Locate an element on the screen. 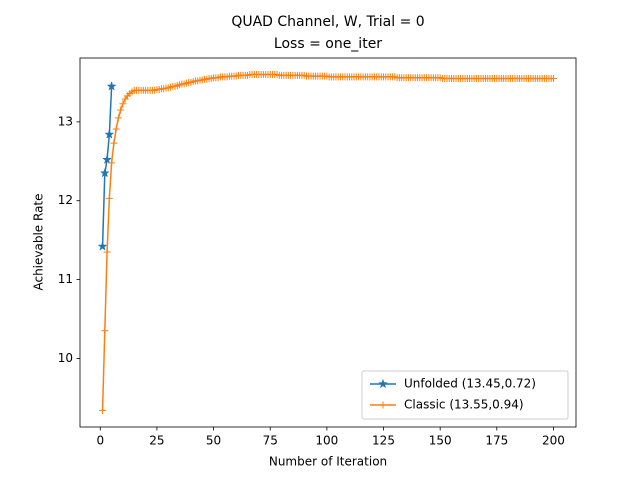 The height and width of the screenshot is (480, 640). legend-label: Unfolded (13.45,0.72) is located at coordinates (470, 384).